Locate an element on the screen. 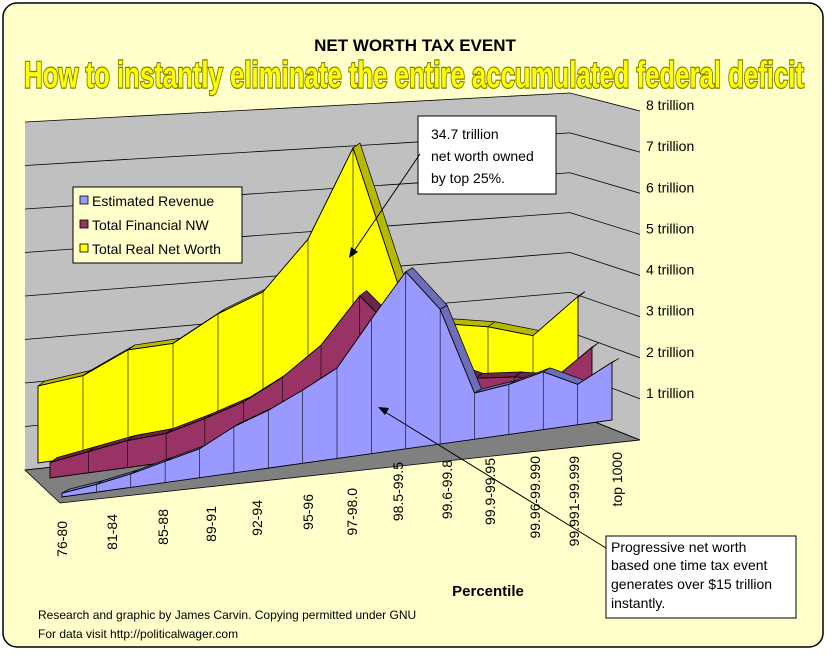 The width and height of the screenshot is (835, 659). x-tick-label: 99.6-99.8 is located at coordinates (447, 489).